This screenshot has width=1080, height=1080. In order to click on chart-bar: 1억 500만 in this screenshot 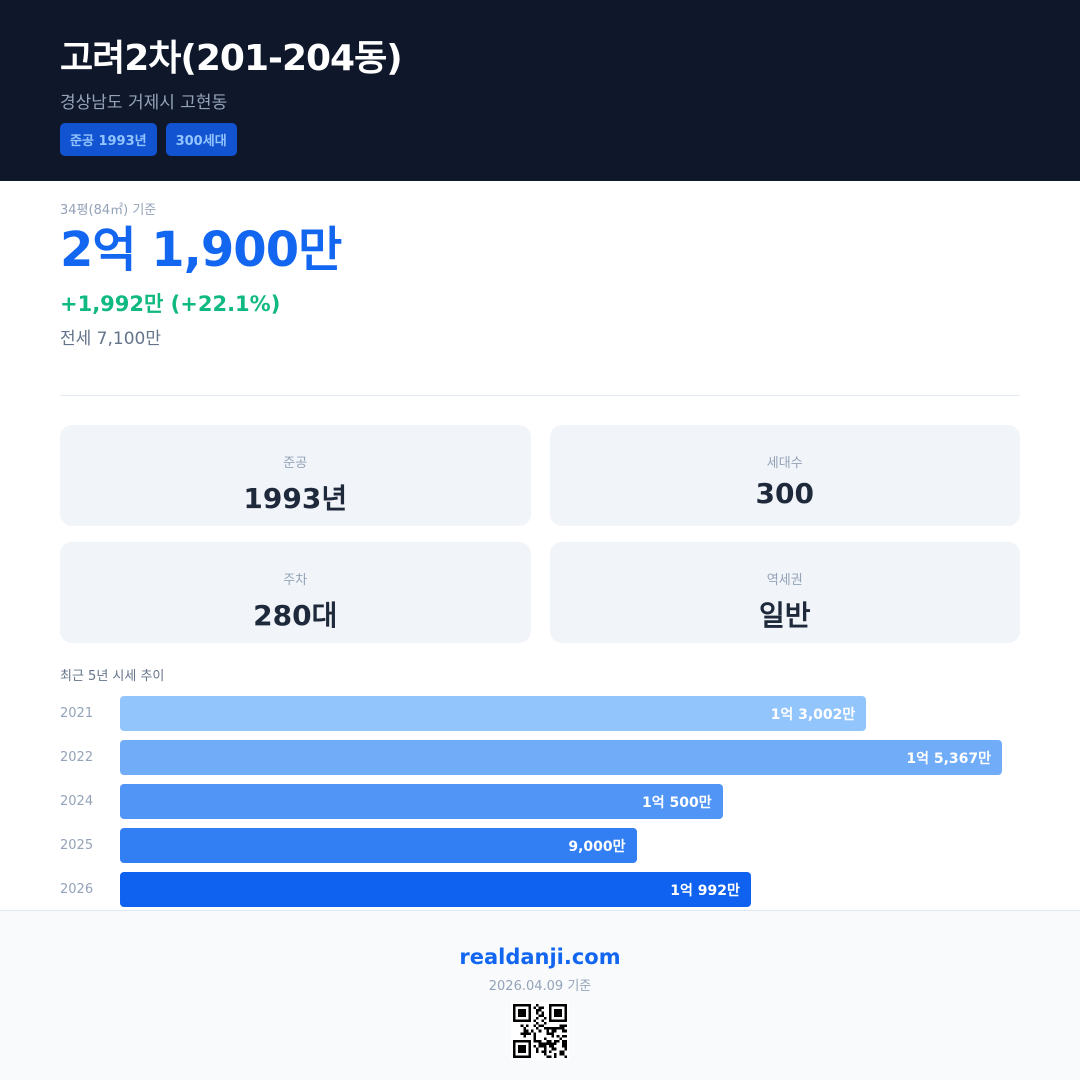, I will do `click(421, 801)`.